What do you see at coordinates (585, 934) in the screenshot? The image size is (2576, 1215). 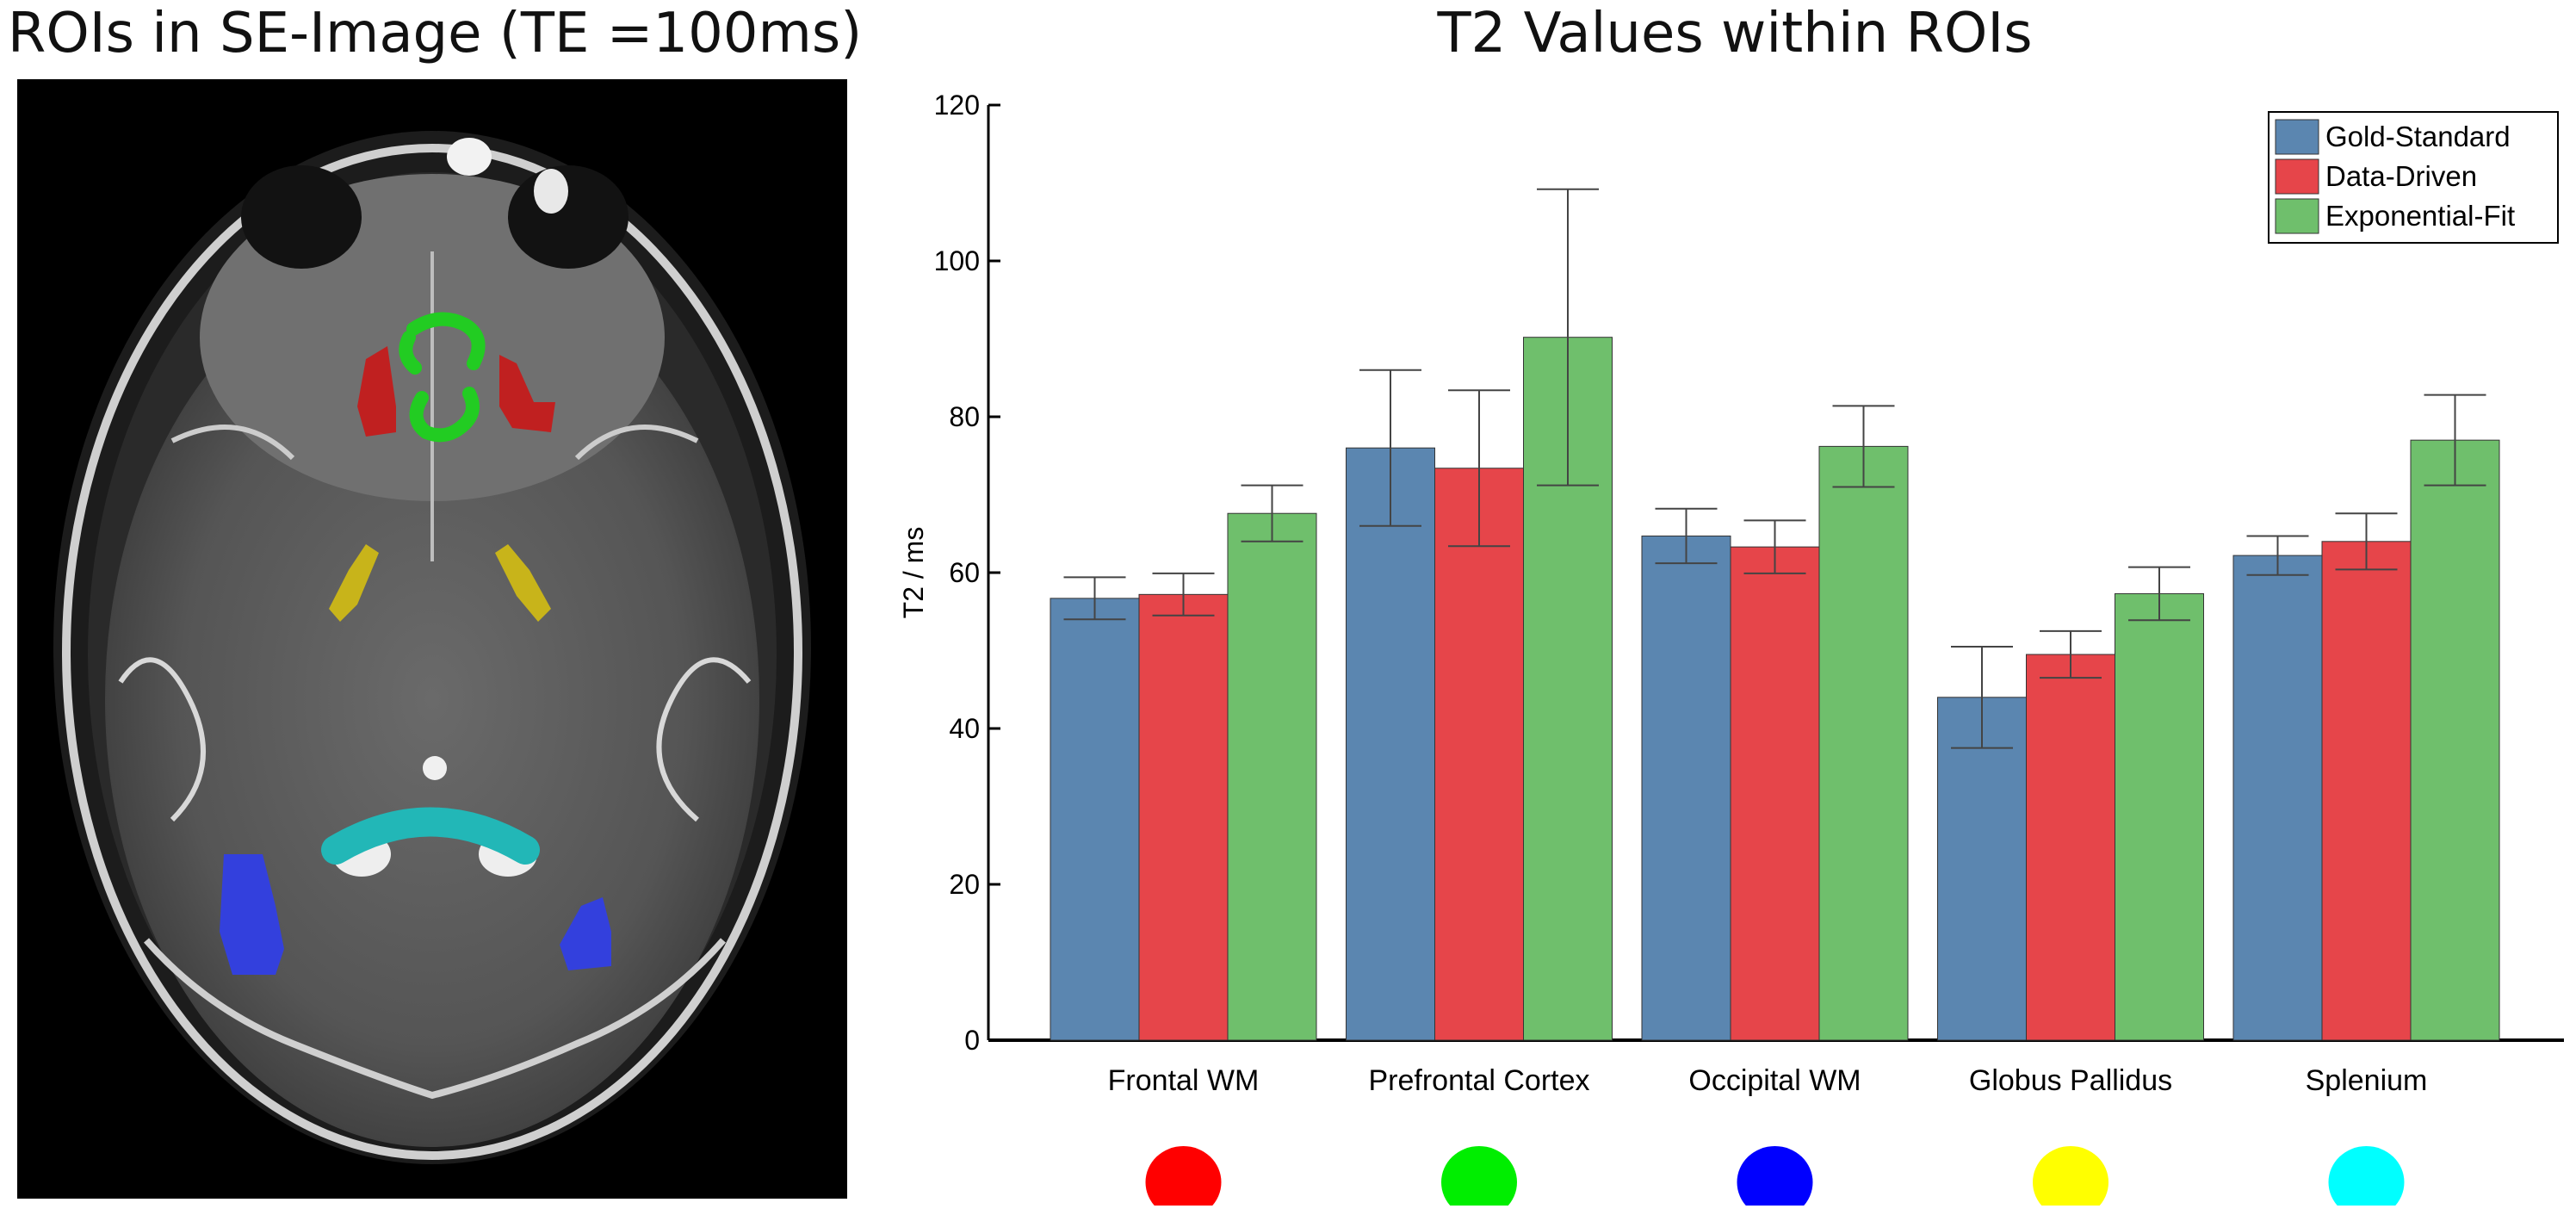 I see `roi-occipital-wm-right` at bounding box center [585, 934].